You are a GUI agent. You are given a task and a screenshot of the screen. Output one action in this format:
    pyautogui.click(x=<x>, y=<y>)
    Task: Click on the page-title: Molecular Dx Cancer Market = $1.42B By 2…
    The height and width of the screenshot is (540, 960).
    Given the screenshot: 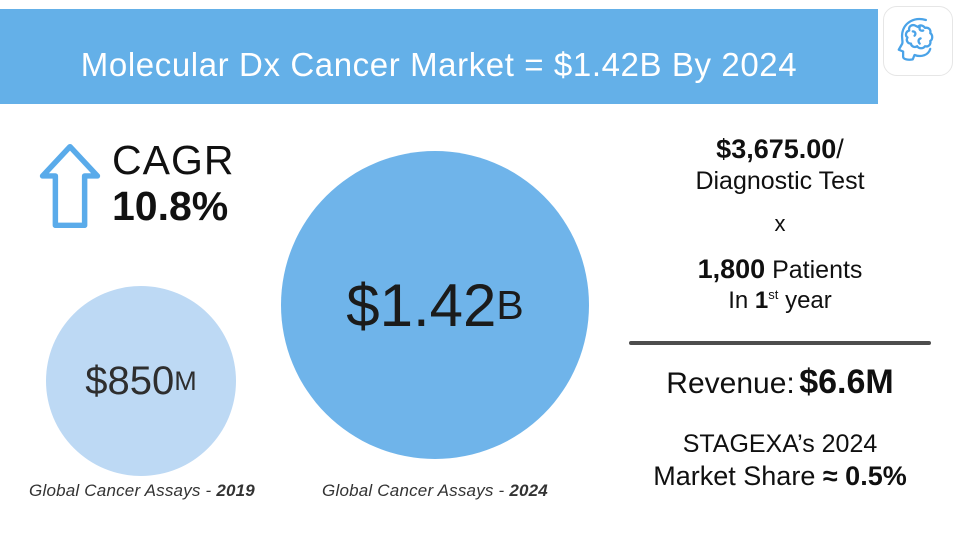 What is the action you would take?
    pyautogui.click(x=439, y=64)
    